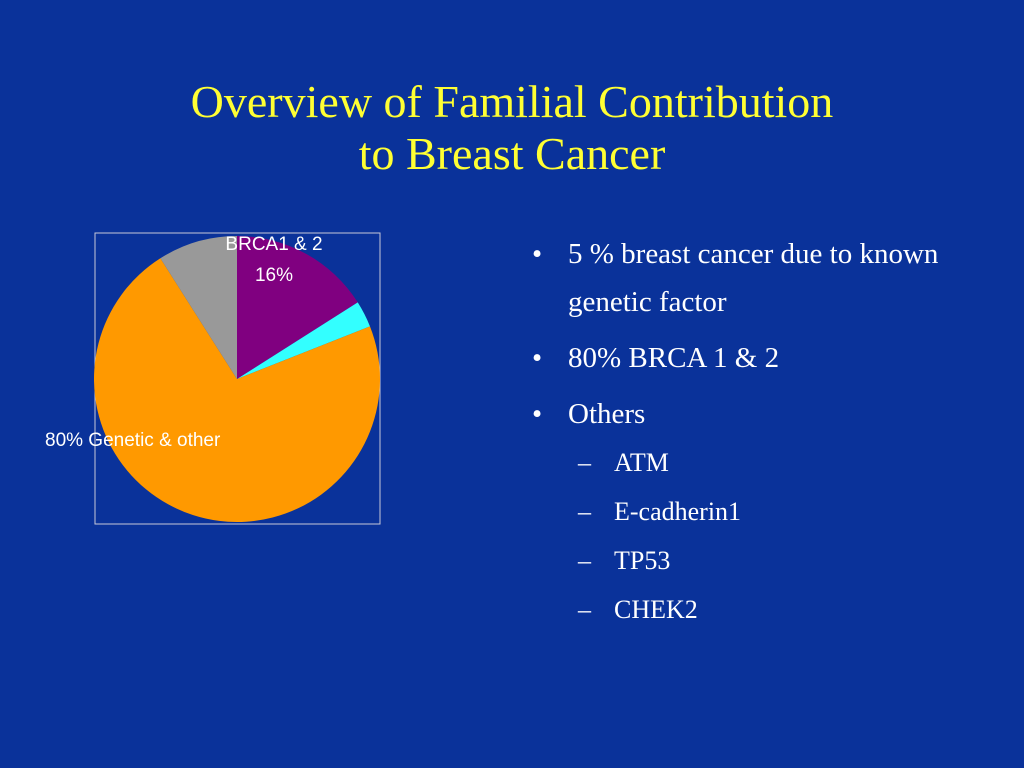 This screenshot has width=1024, height=768. Describe the element at coordinates (133, 440) in the screenshot. I see `genetic-other-label: 80% Genetic & other` at that location.